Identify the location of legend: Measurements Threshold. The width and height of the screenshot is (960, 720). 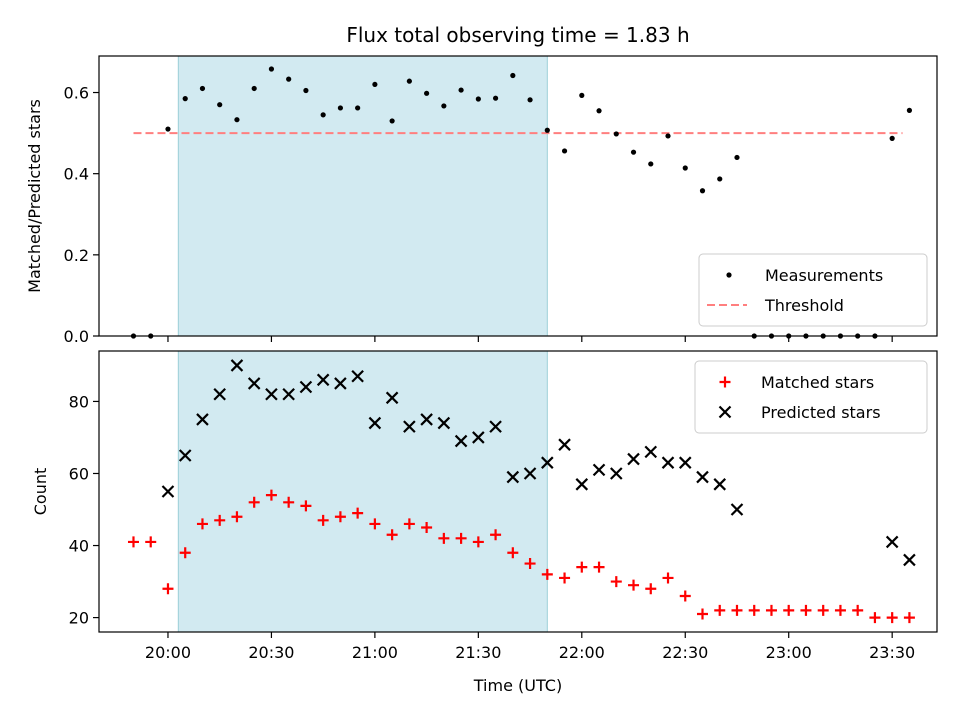
(813, 290).